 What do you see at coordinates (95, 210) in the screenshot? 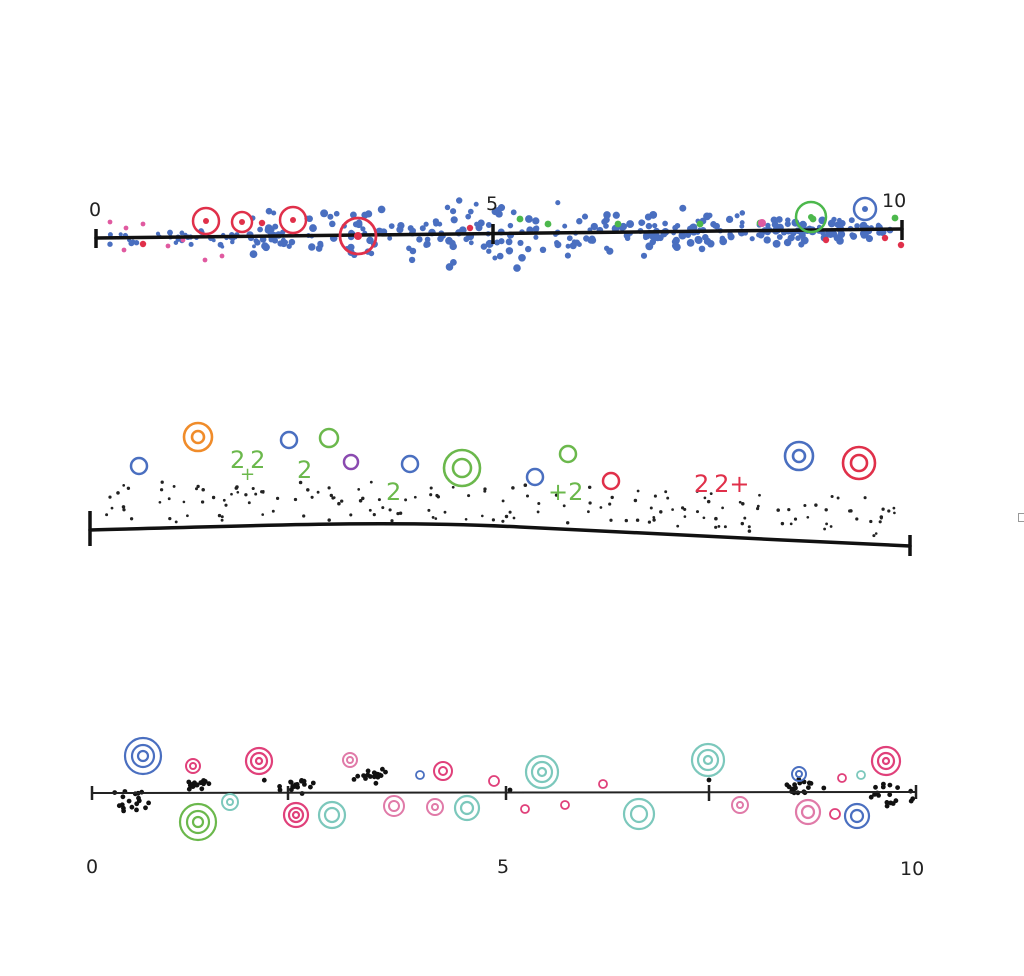
I see `top-tick-label-0: 0` at bounding box center [95, 210].